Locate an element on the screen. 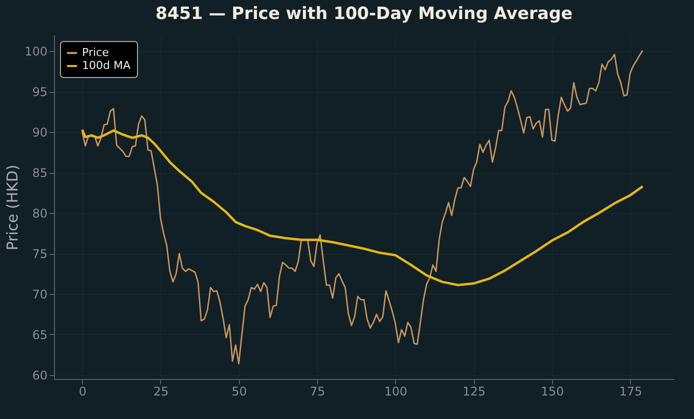  y-axis-title: Price (HKD) is located at coordinates (13, 207).